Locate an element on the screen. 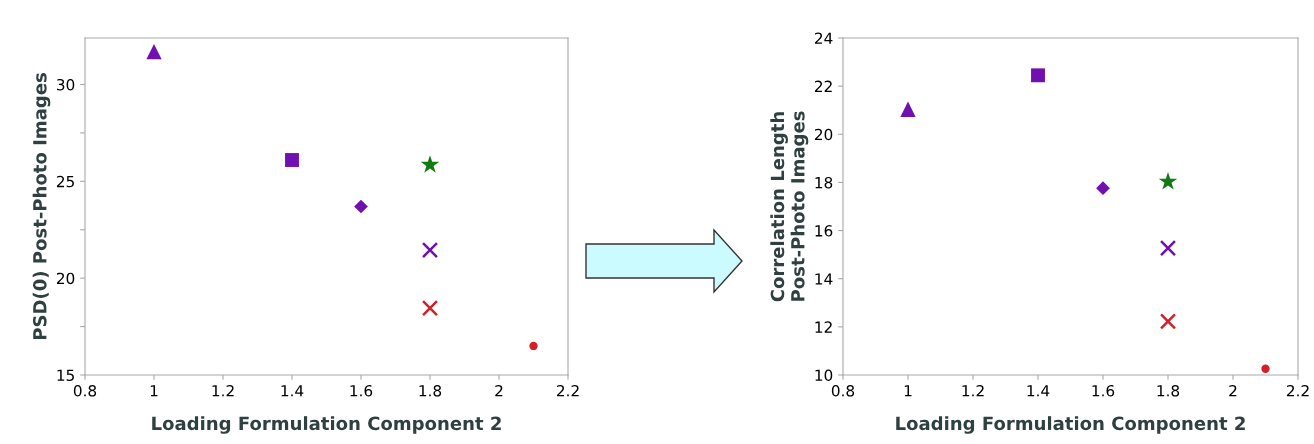 This screenshot has width=1314, height=444. y-axis-title: Correlation Length Post-Photo Images is located at coordinates (789, 206).